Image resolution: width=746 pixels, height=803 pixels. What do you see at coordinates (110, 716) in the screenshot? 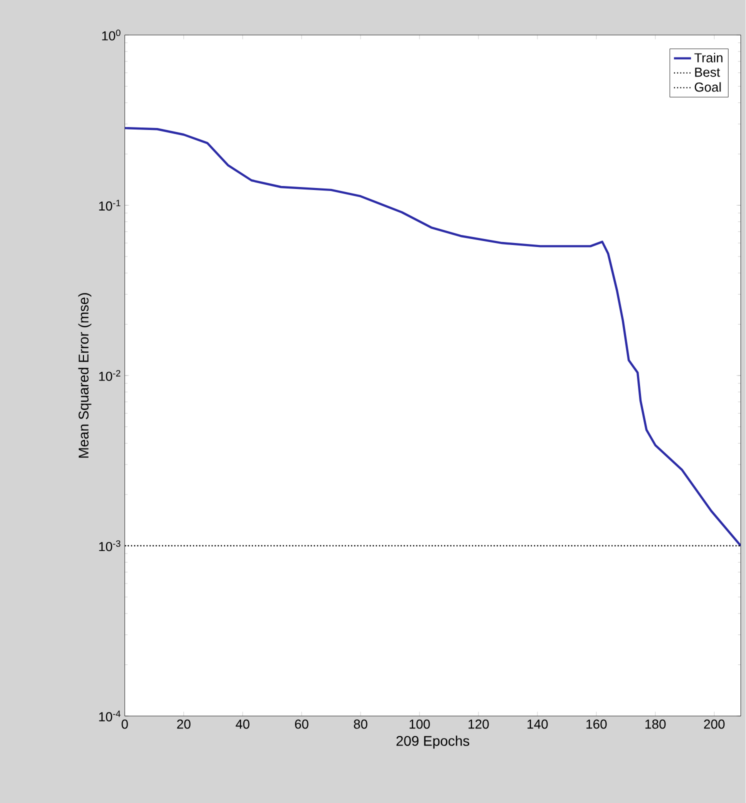
I see `y-tick-label: 10$^{-4}$` at bounding box center [110, 716].